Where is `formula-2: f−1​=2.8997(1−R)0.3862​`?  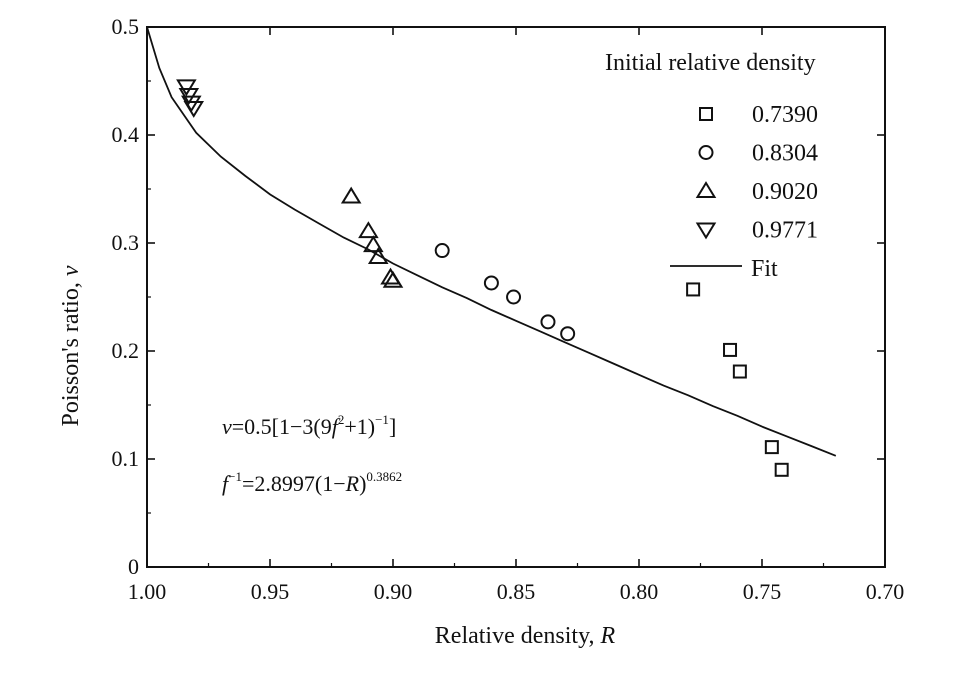 formula-2: f−1​=2.8997(1−R)0.3862​ is located at coordinates (312, 482).